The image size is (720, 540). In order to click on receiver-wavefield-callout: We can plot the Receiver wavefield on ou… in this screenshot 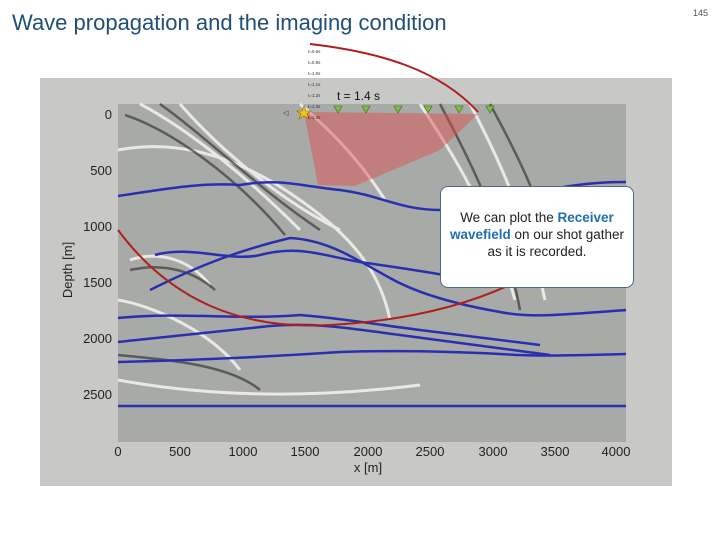, I will do `click(537, 237)`.